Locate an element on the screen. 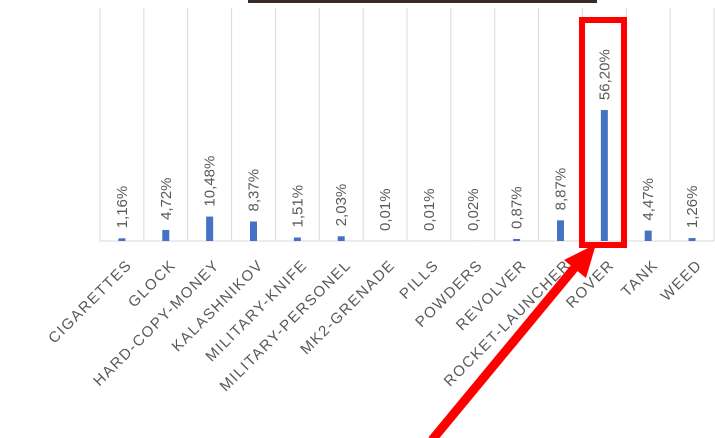  value-label: 2,03% is located at coordinates (341, 205).